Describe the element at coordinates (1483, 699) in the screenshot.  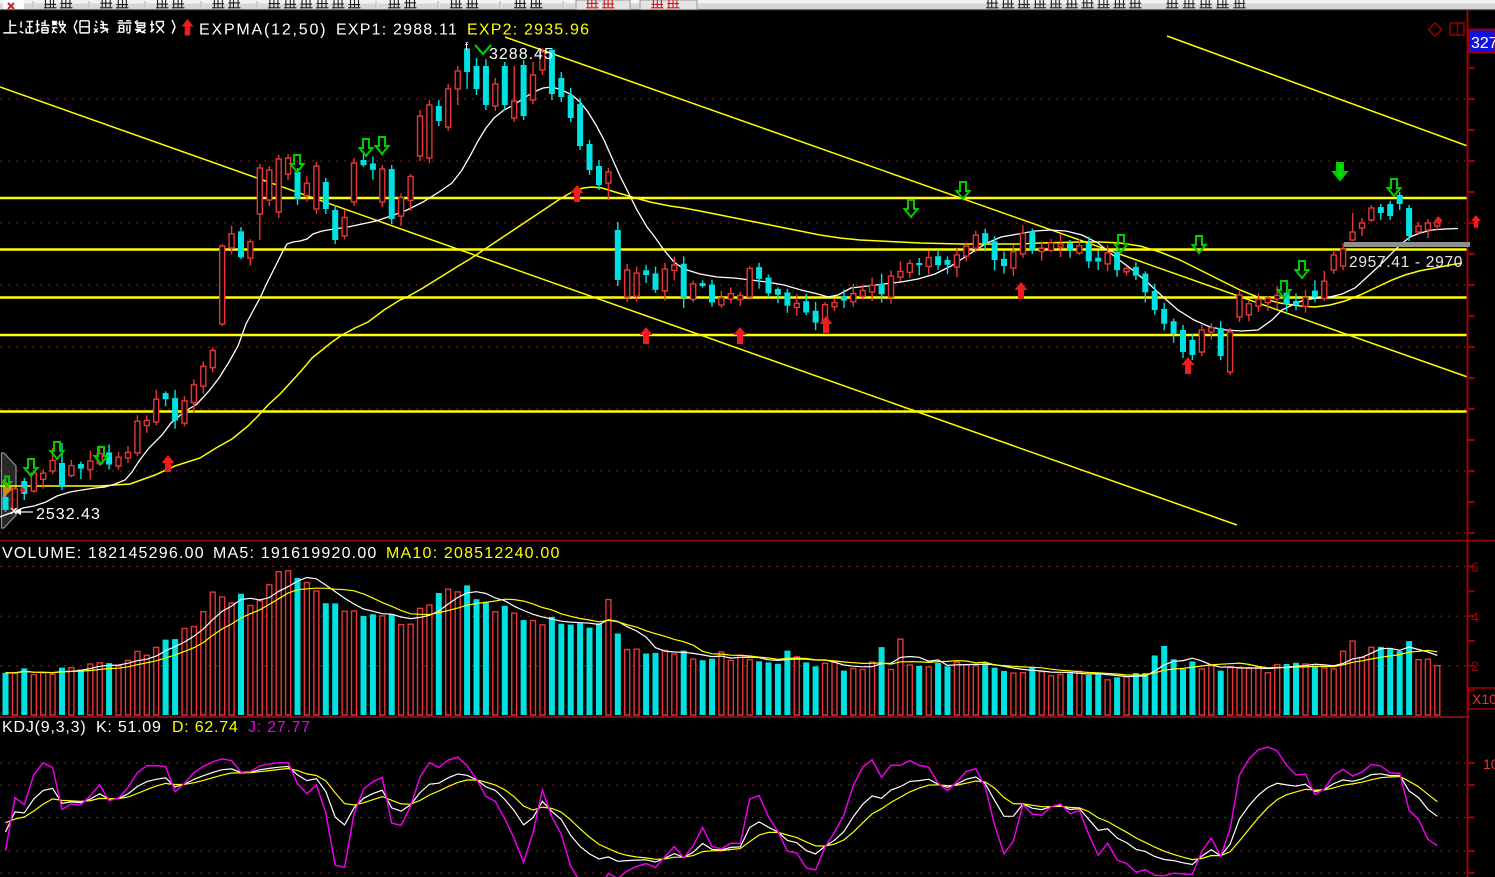
I see `svg-text: X10` at that location.